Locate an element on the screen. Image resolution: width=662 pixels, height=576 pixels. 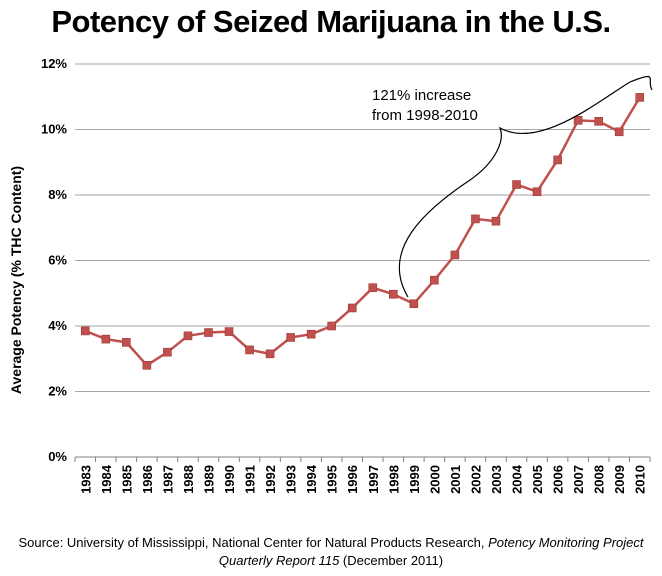
y-tick-label: 12% is located at coordinates (54, 63).